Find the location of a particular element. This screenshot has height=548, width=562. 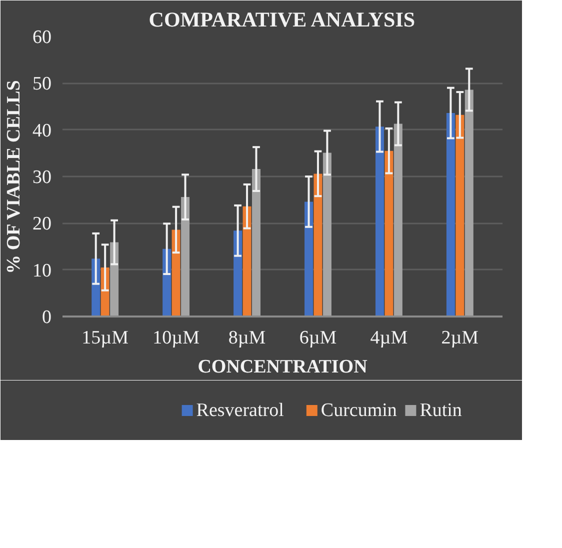

chart-title: COMPARATIVE ANALYSIS is located at coordinates (282, 20).